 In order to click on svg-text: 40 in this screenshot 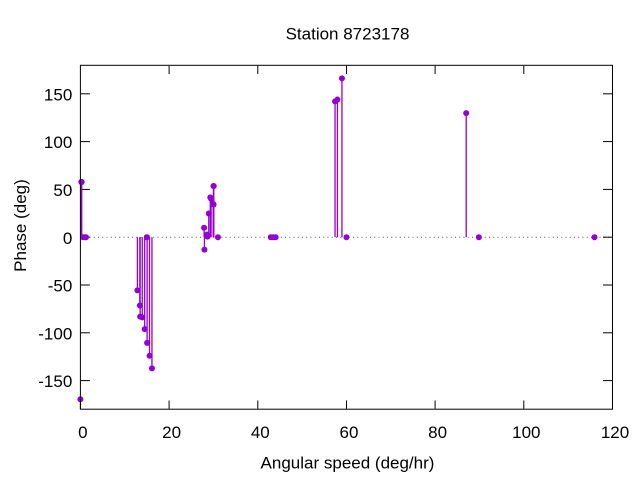, I will do `click(260, 432)`.